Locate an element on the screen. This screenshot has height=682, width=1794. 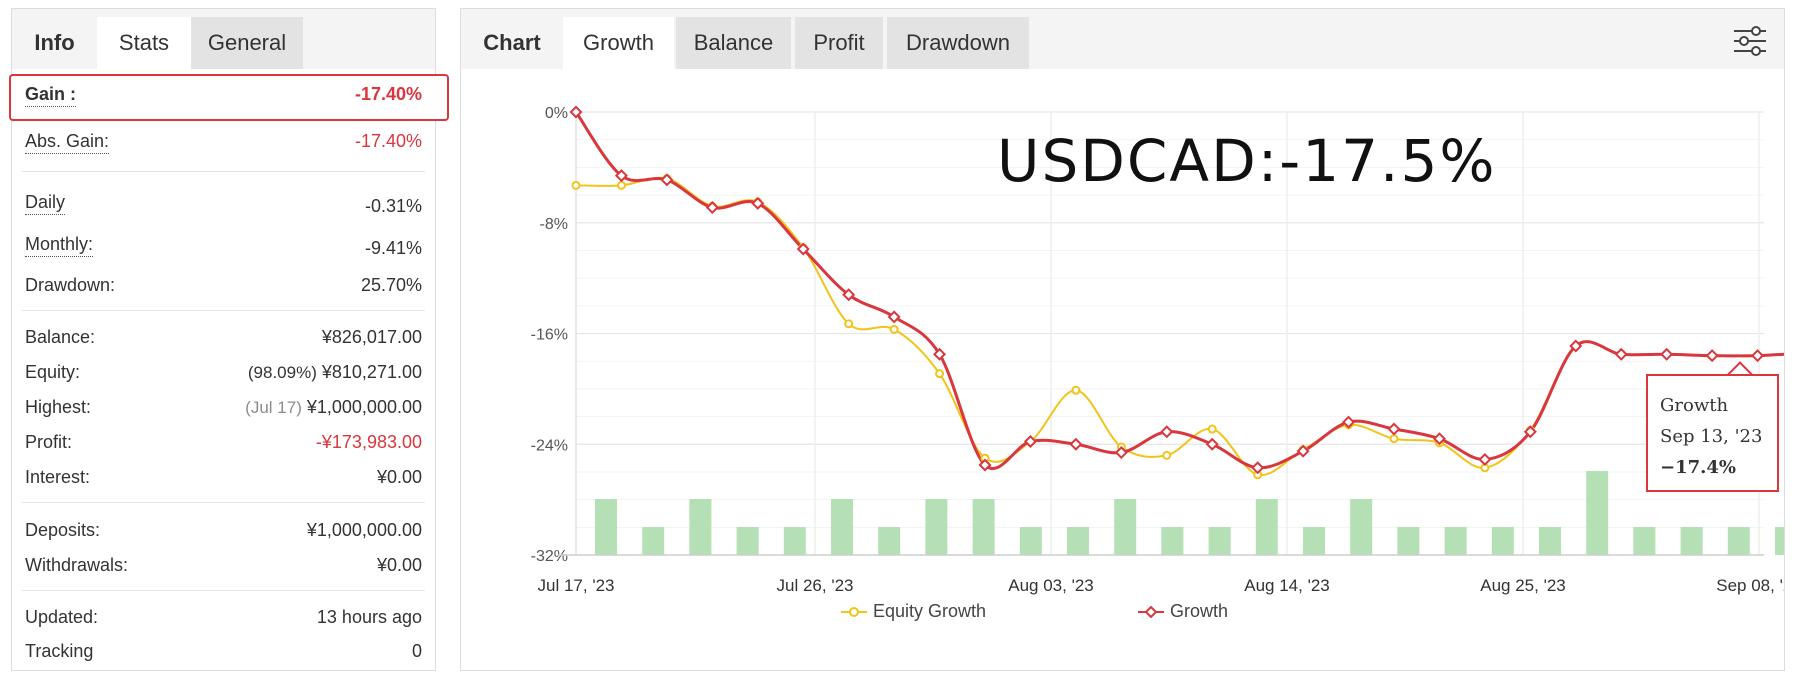
tracking-label: Tracking is located at coordinates (59, 651).